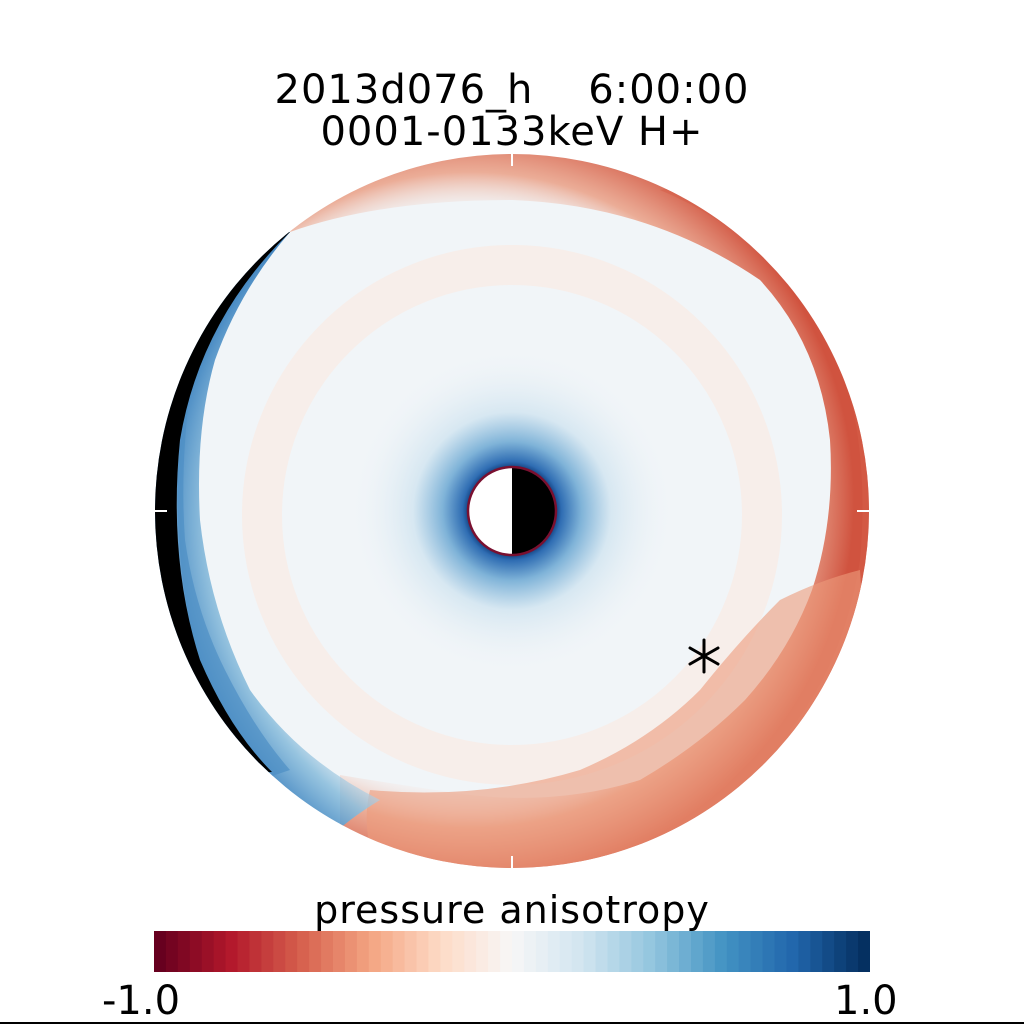 Image resolution: width=1024 pixels, height=1024 pixels. What do you see at coordinates (233, 508) in the screenshot?
I see `blue-limb-band` at bounding box center [233, 508].